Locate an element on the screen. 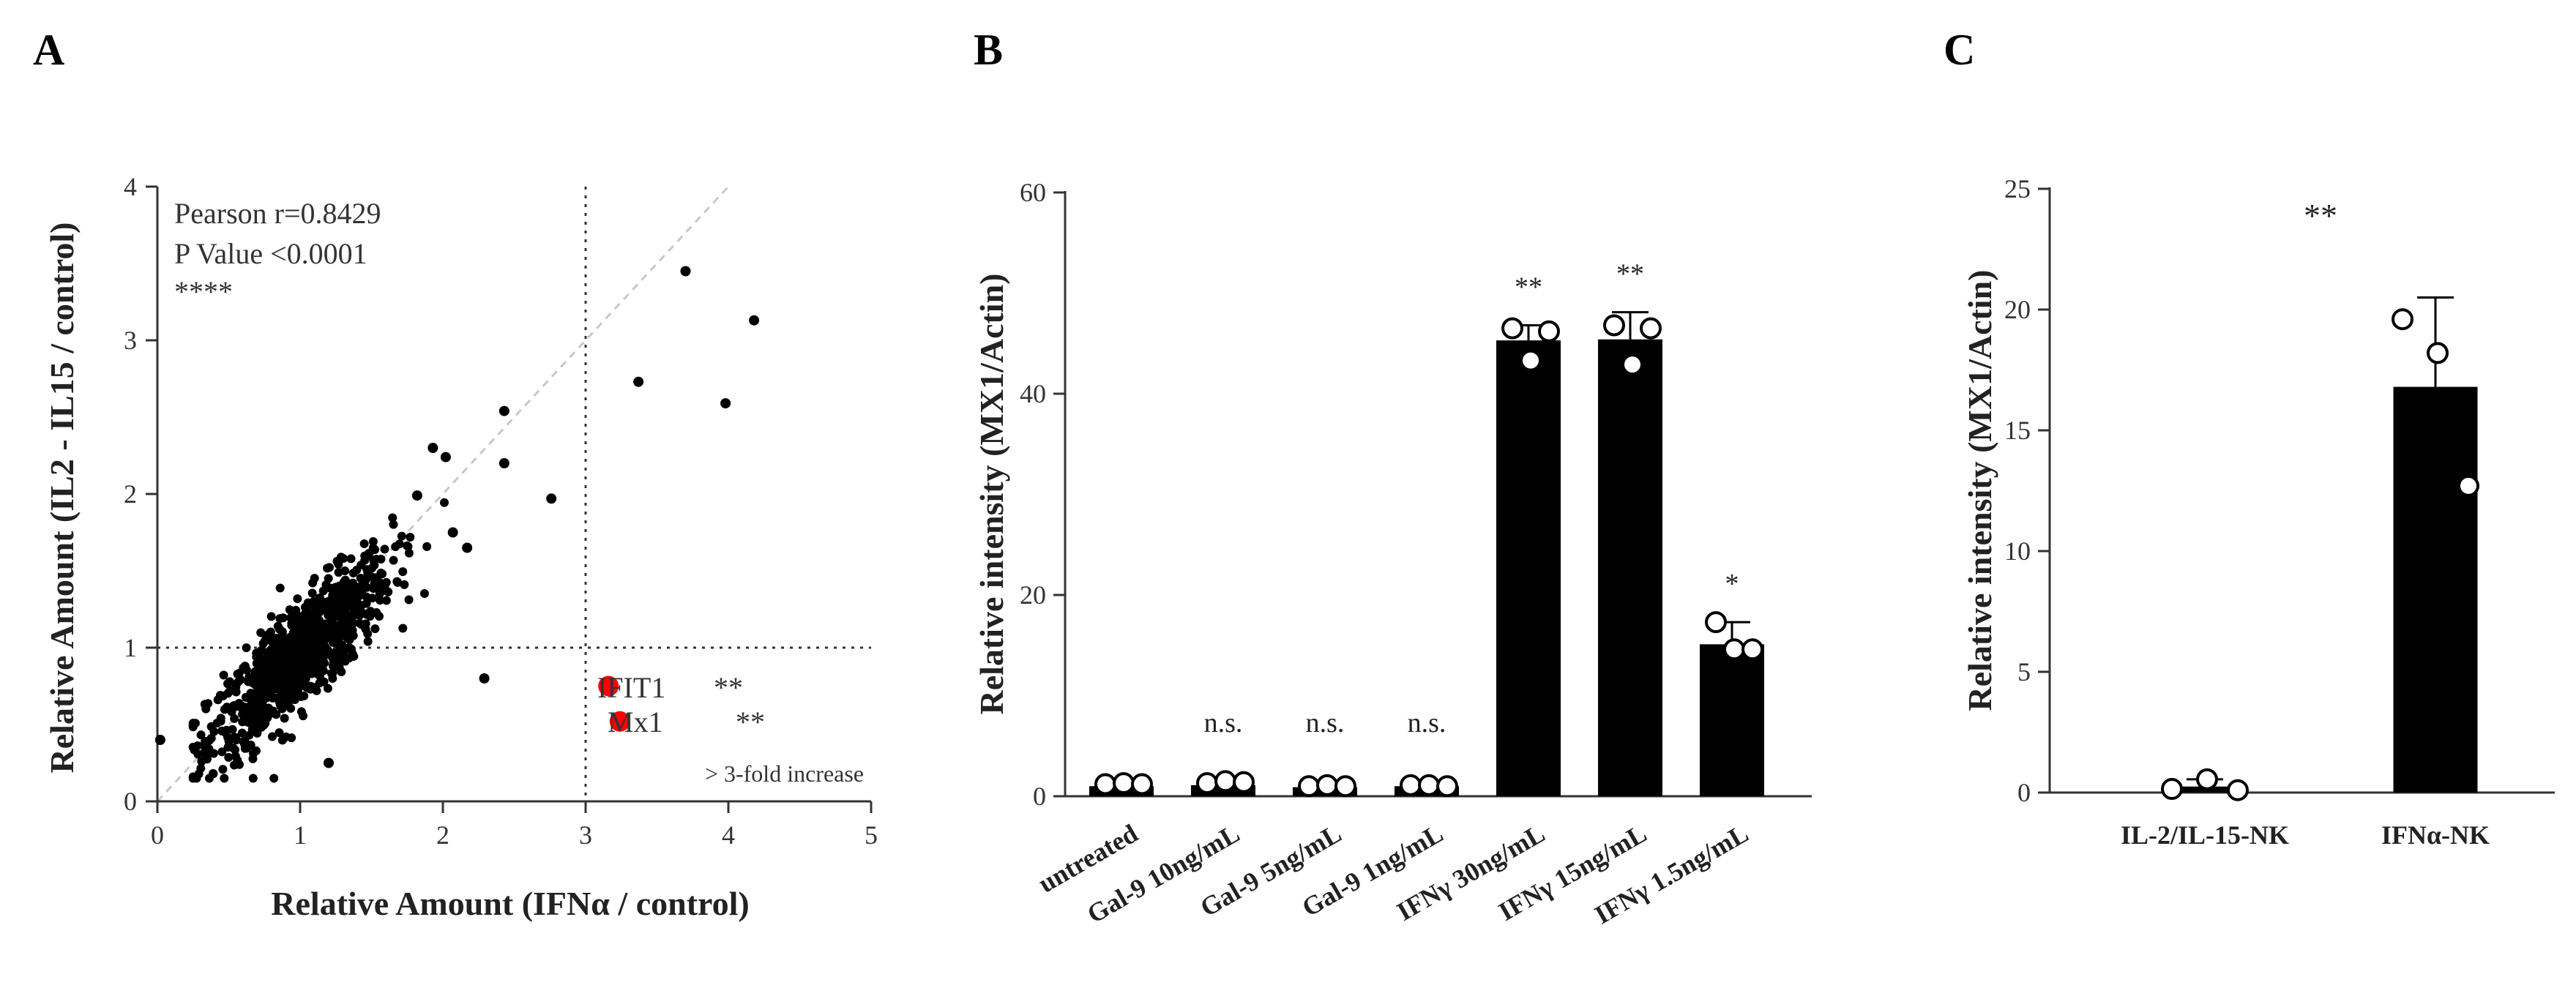 Image resolution: width=2576 pixels, height=1007 pixels. identity-line is located at coordinates (443, 494).